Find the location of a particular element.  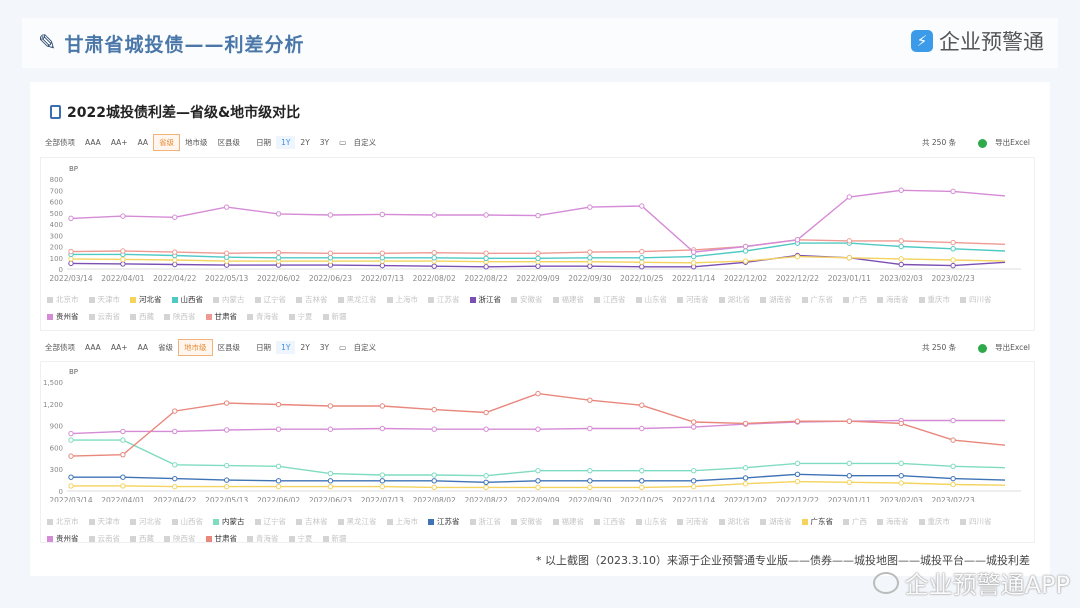

legend-item: 四川省 is located at coordinates (976, 521).